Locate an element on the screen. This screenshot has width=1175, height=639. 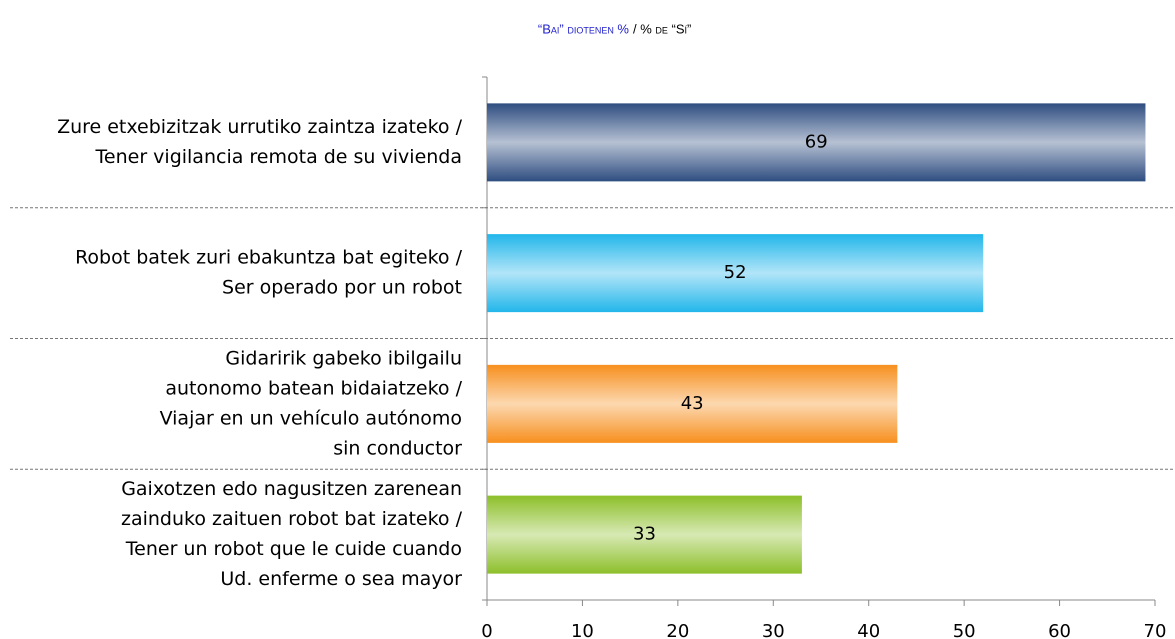
x-tick-label: 70 is located at coordinates (1155, 630).